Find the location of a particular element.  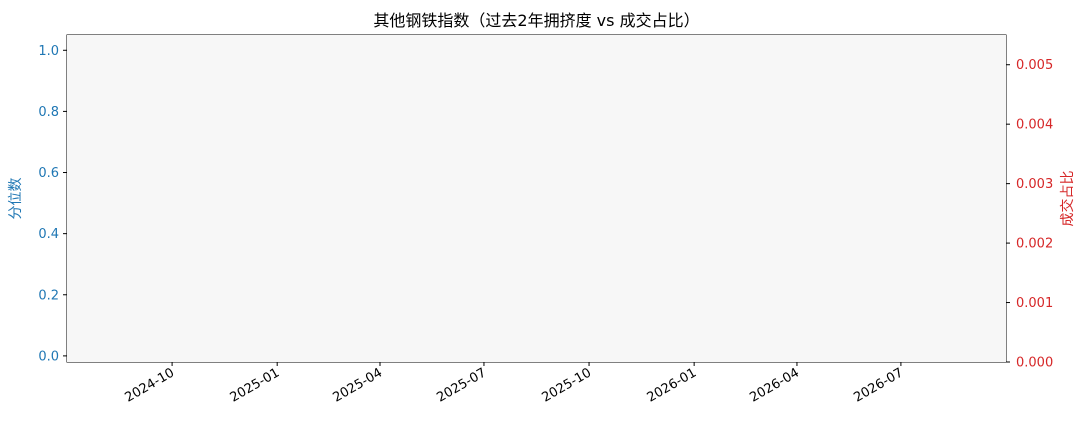

y-right-tick-label: 0.004 is located at coordinates (1034, 125).